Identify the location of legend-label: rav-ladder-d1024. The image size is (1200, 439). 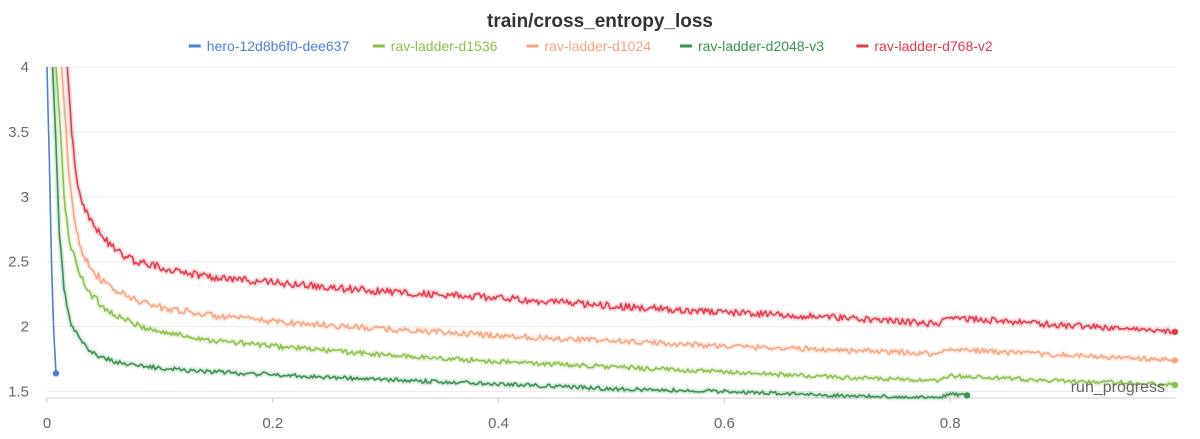
(597, 46).